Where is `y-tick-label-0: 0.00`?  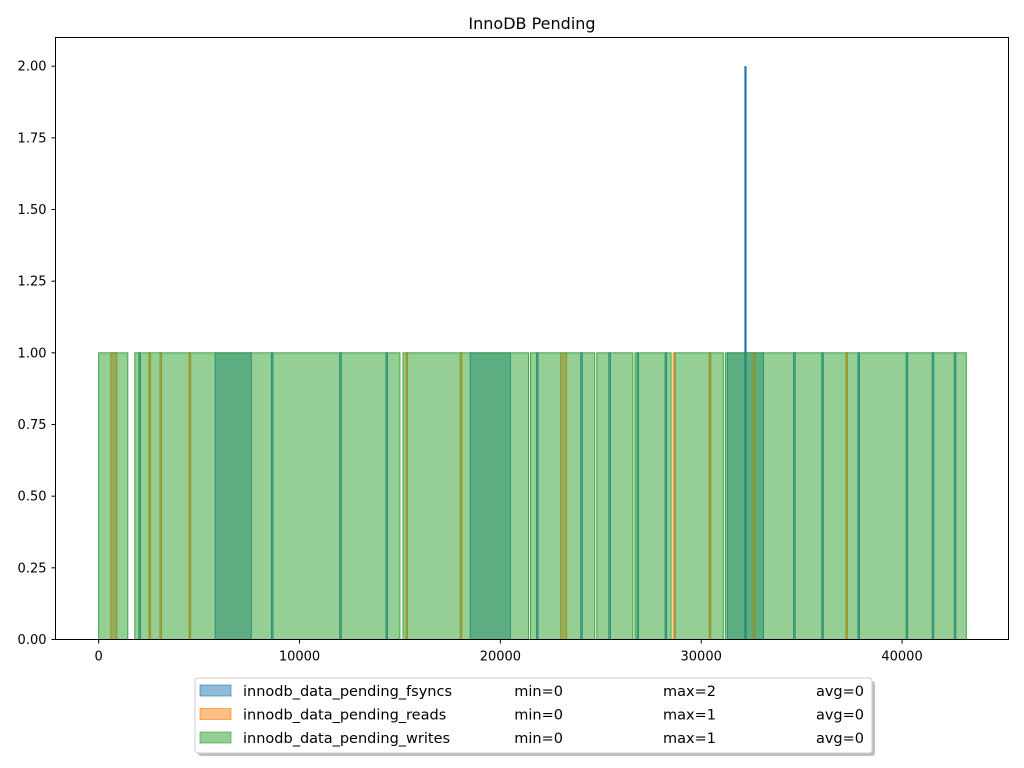 y-tick-label-0: 0.00 is located at coordinates (32, 640).